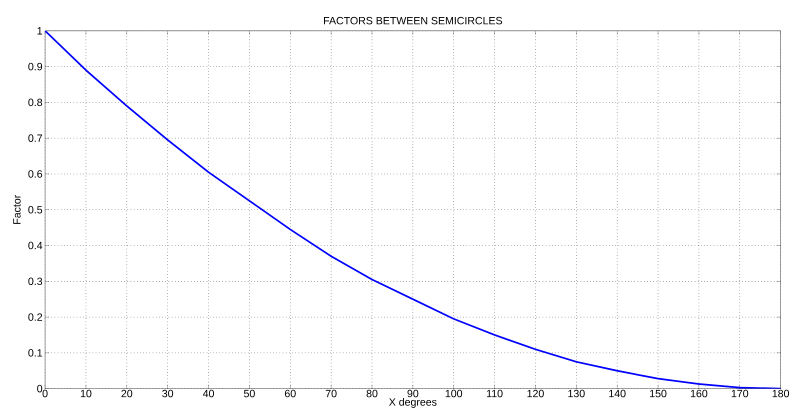 This screenshot has height=420, width=793. I want to click on x-tick-label: 170, so click(740, 394).